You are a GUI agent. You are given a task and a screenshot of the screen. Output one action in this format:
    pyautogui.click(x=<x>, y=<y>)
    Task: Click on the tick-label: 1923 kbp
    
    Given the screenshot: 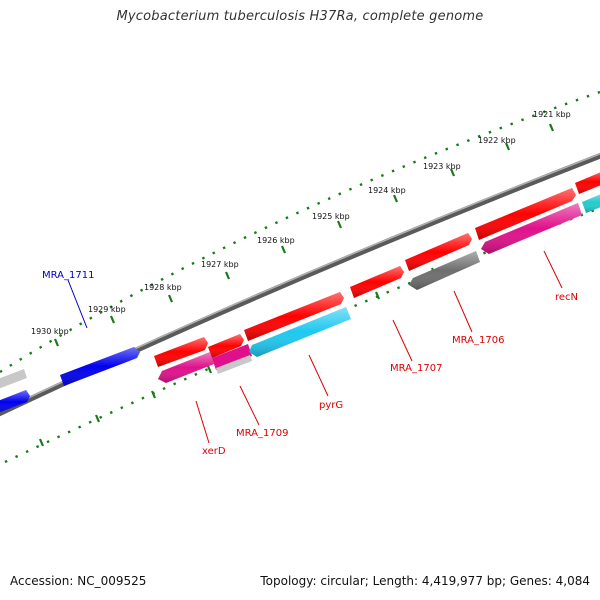 What is the action you would take?
    pyautogui.click(x=442, y=166)
    